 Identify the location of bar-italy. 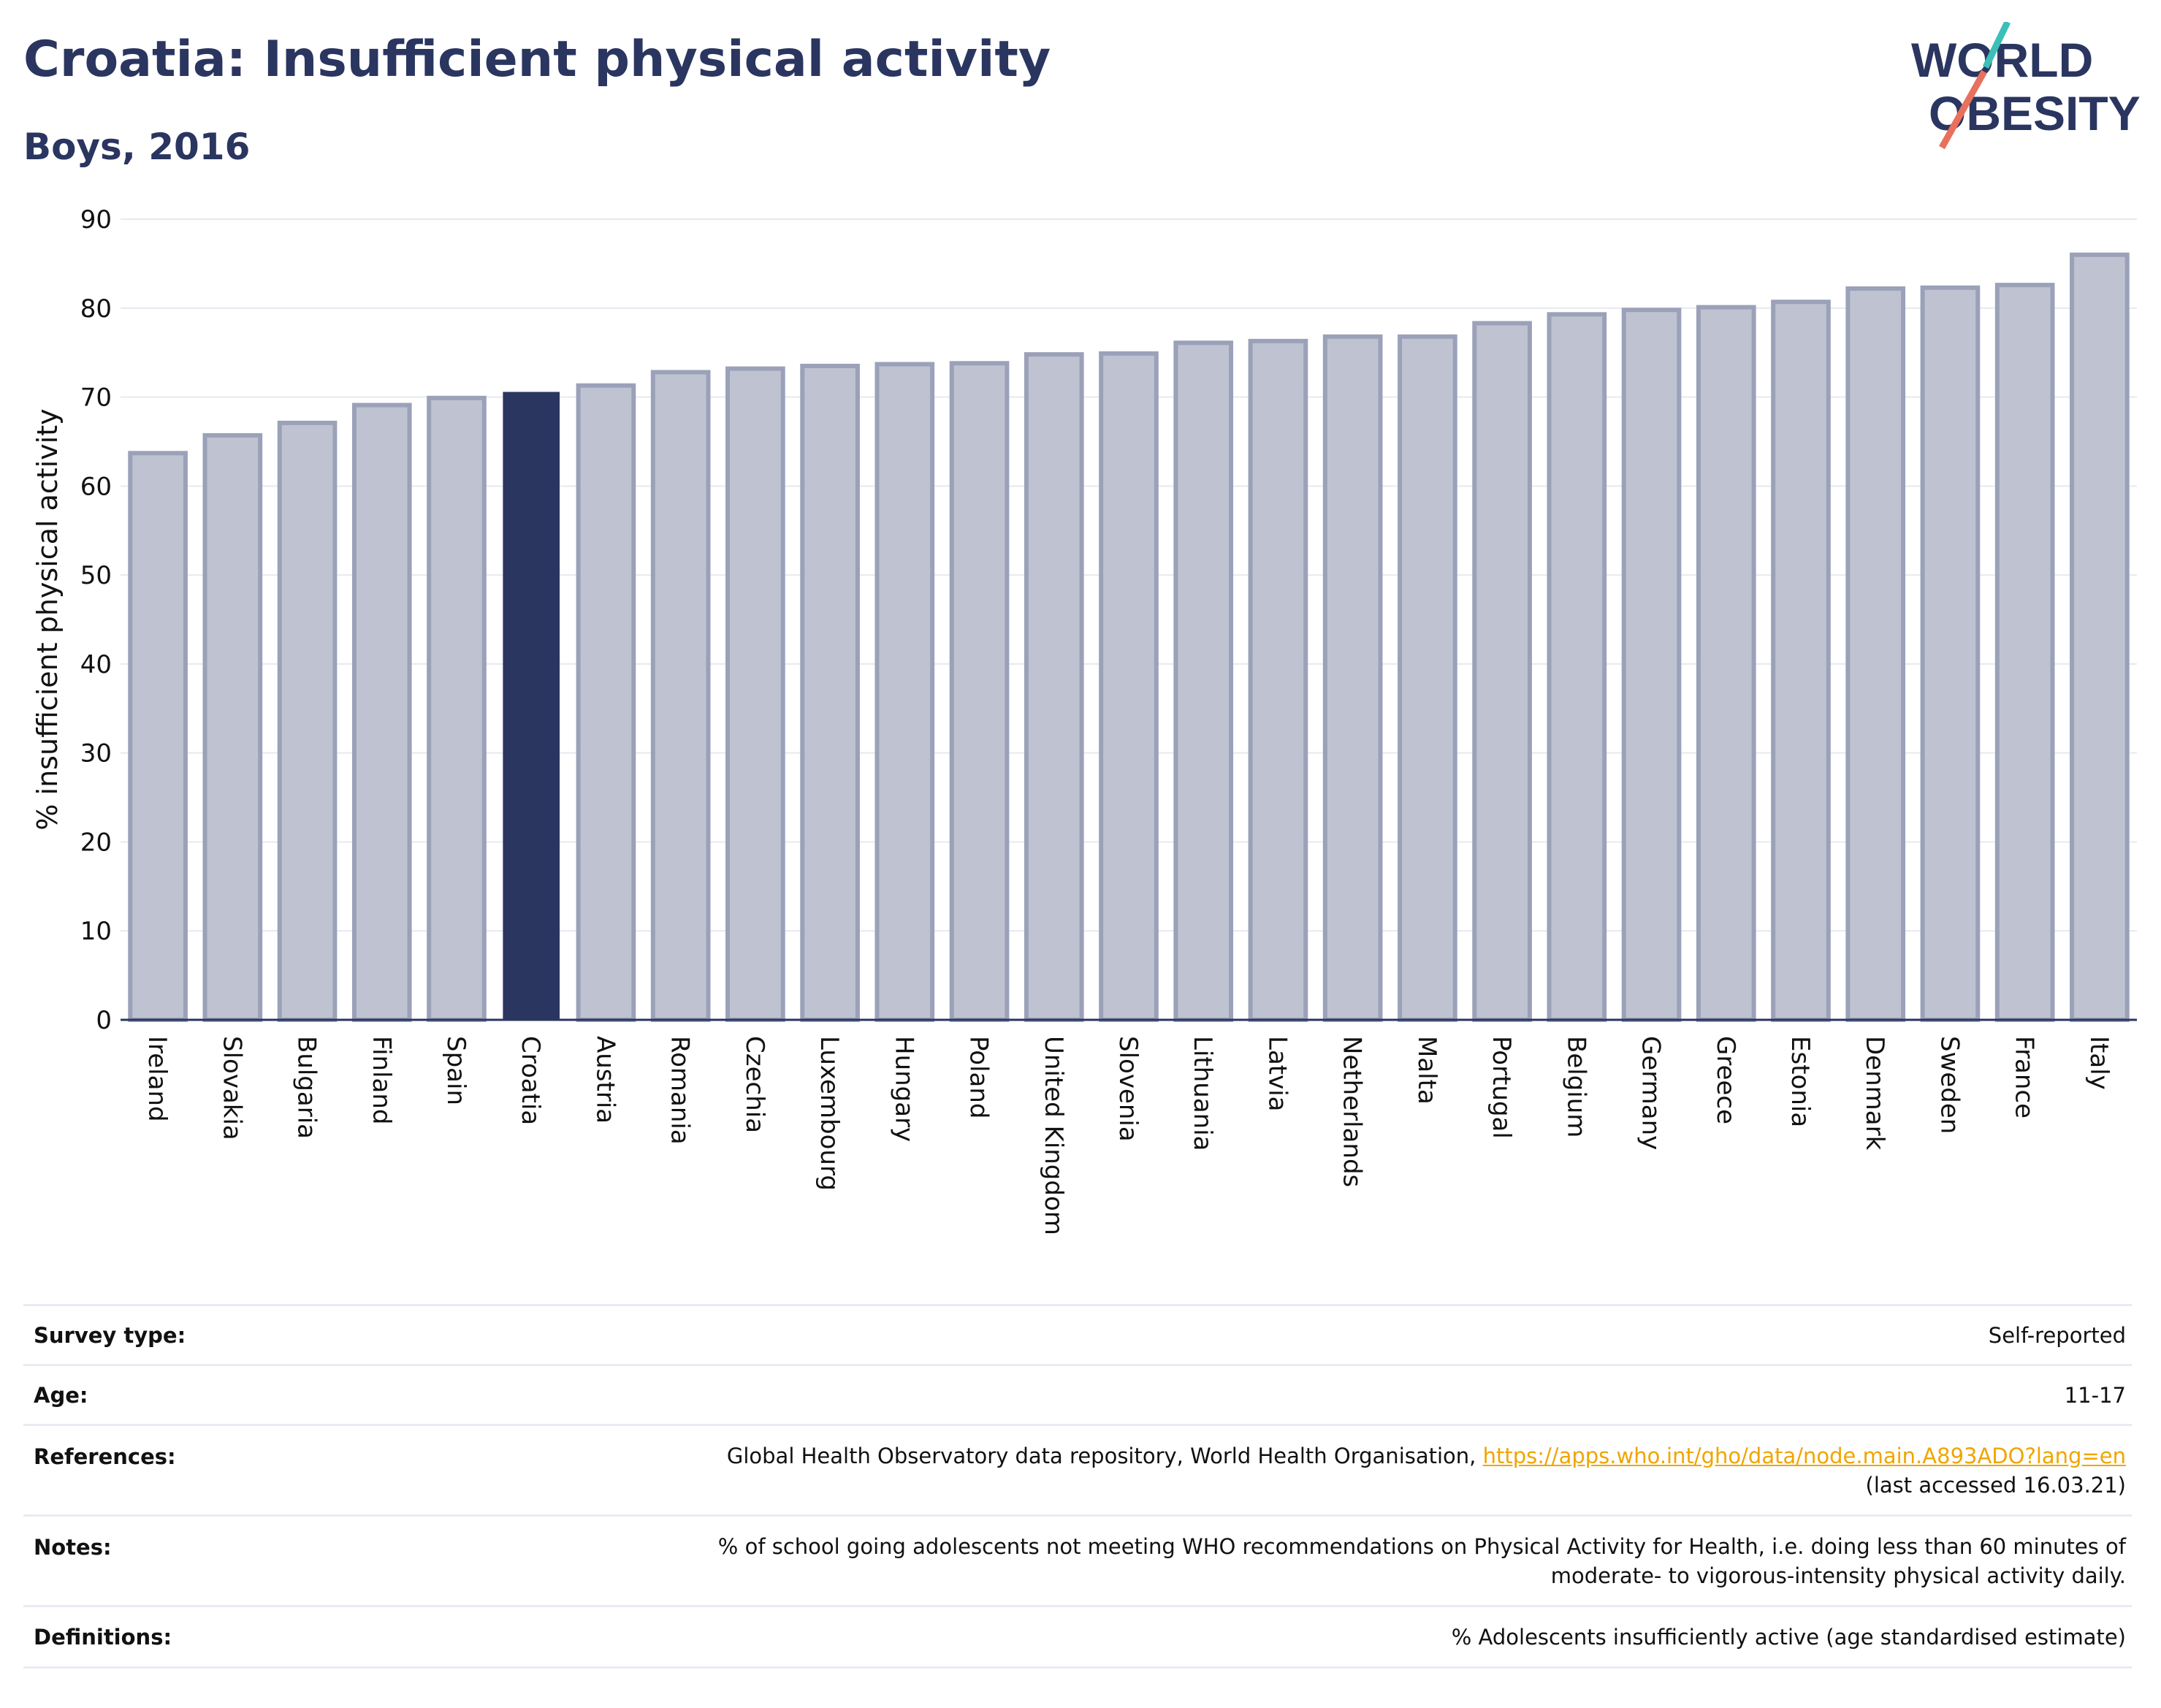
(2100, 637).